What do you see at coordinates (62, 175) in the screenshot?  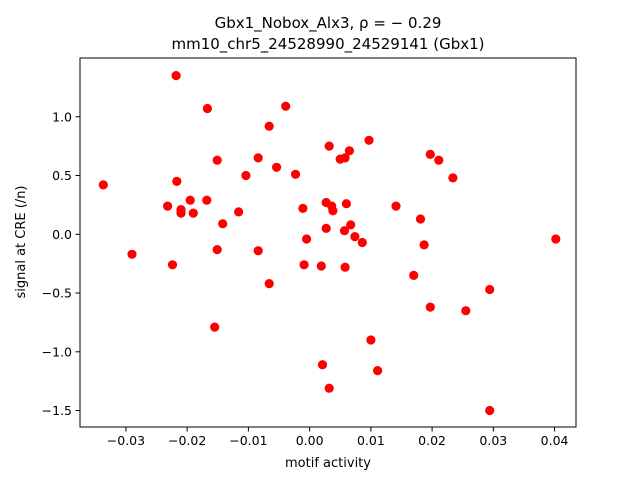 I see `y-tick-label: 0.5` at bounding box center [62, 175].